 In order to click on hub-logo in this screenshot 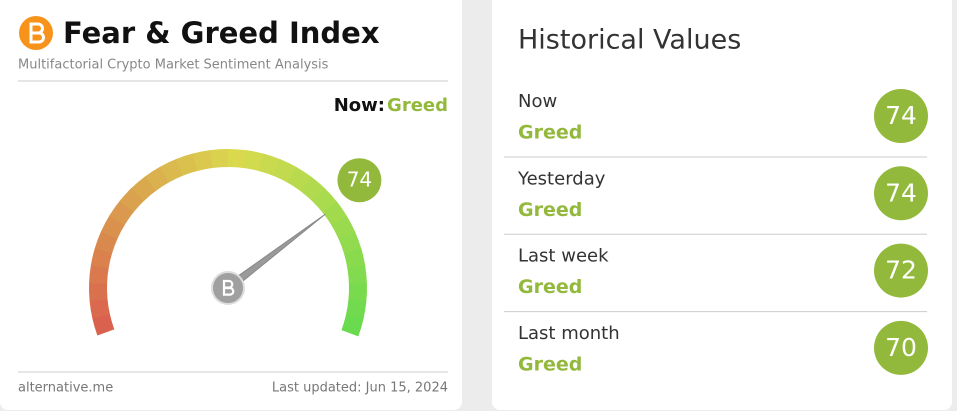, I will do `click(228, 287)`.